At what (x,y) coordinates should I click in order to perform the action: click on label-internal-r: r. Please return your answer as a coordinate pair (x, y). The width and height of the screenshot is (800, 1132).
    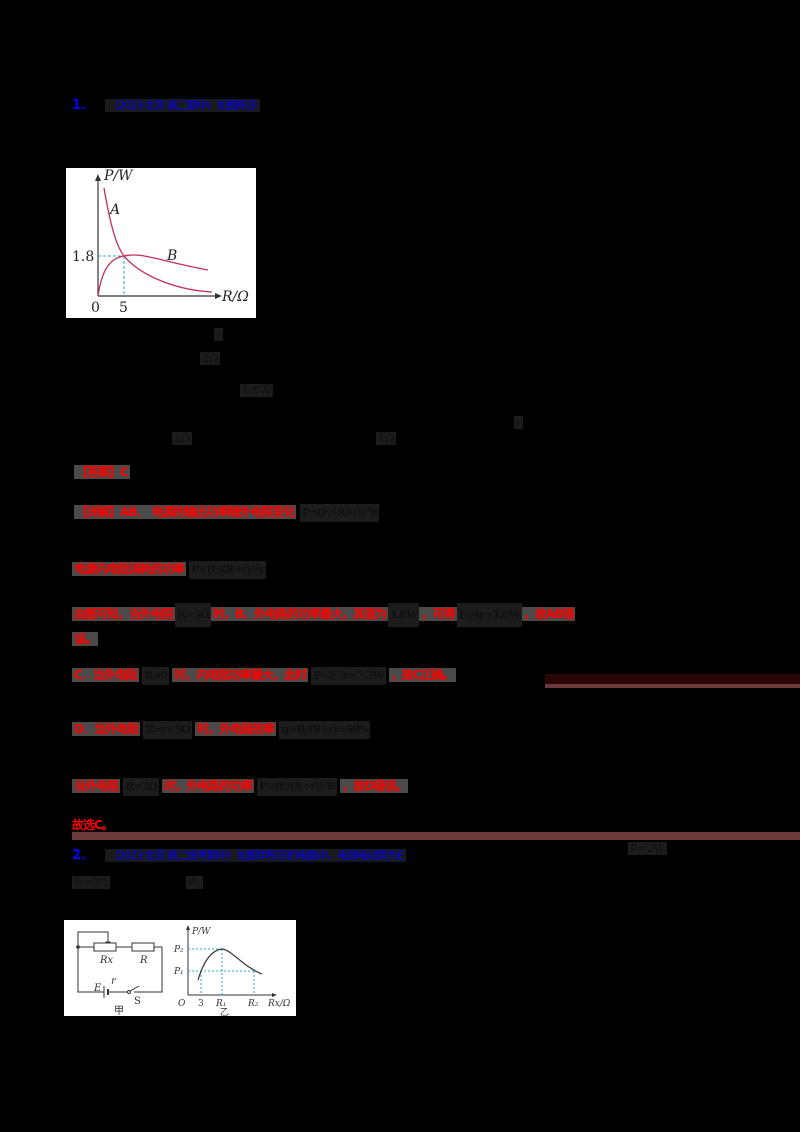
    Looking at the image, I should click on (114, 981).